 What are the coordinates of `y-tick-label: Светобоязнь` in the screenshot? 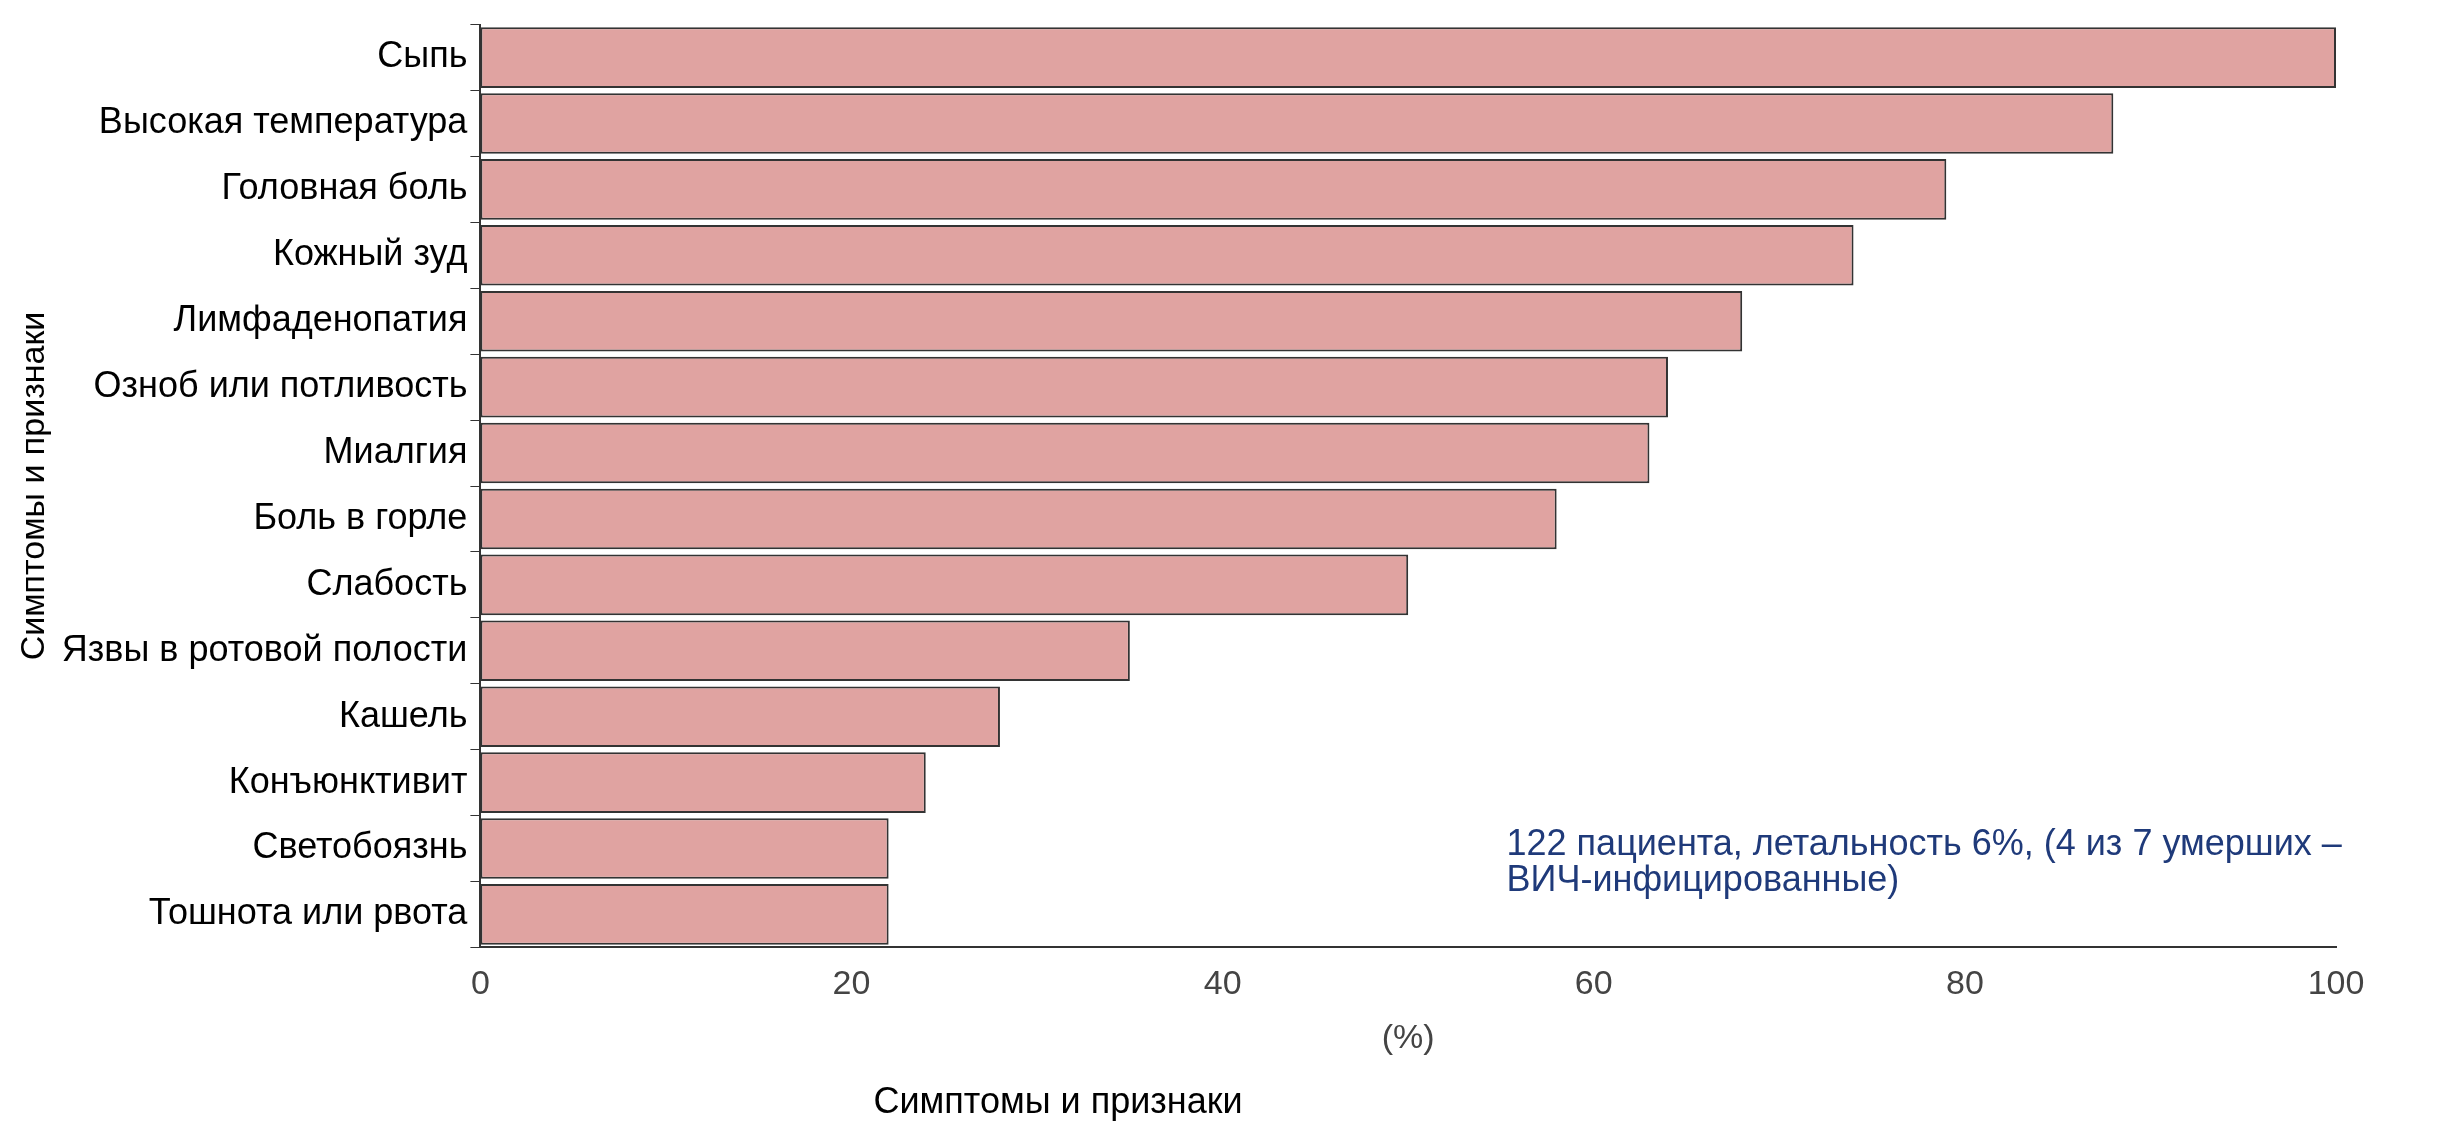 It's located at (360, 846).